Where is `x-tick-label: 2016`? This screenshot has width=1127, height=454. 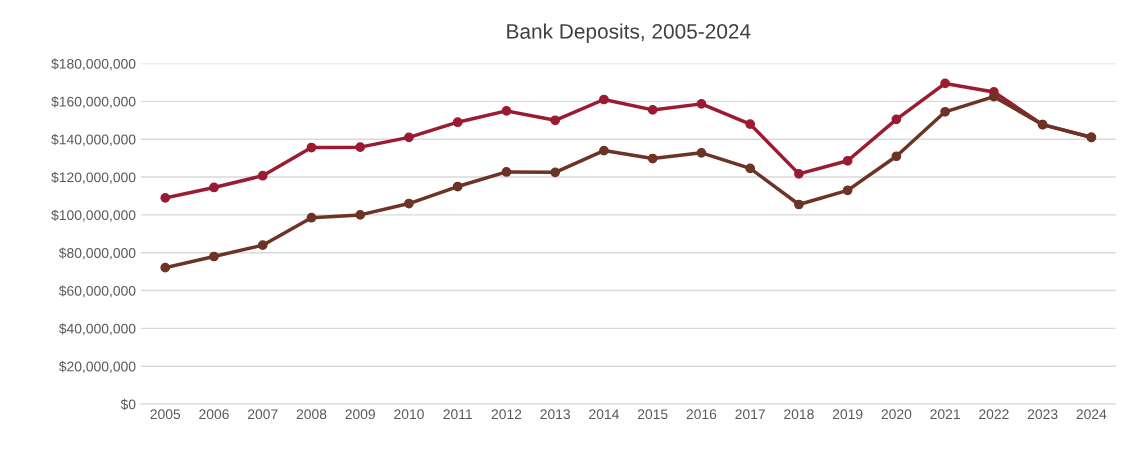
x-tick-label: 2016 is located at coordinates (701, 414).